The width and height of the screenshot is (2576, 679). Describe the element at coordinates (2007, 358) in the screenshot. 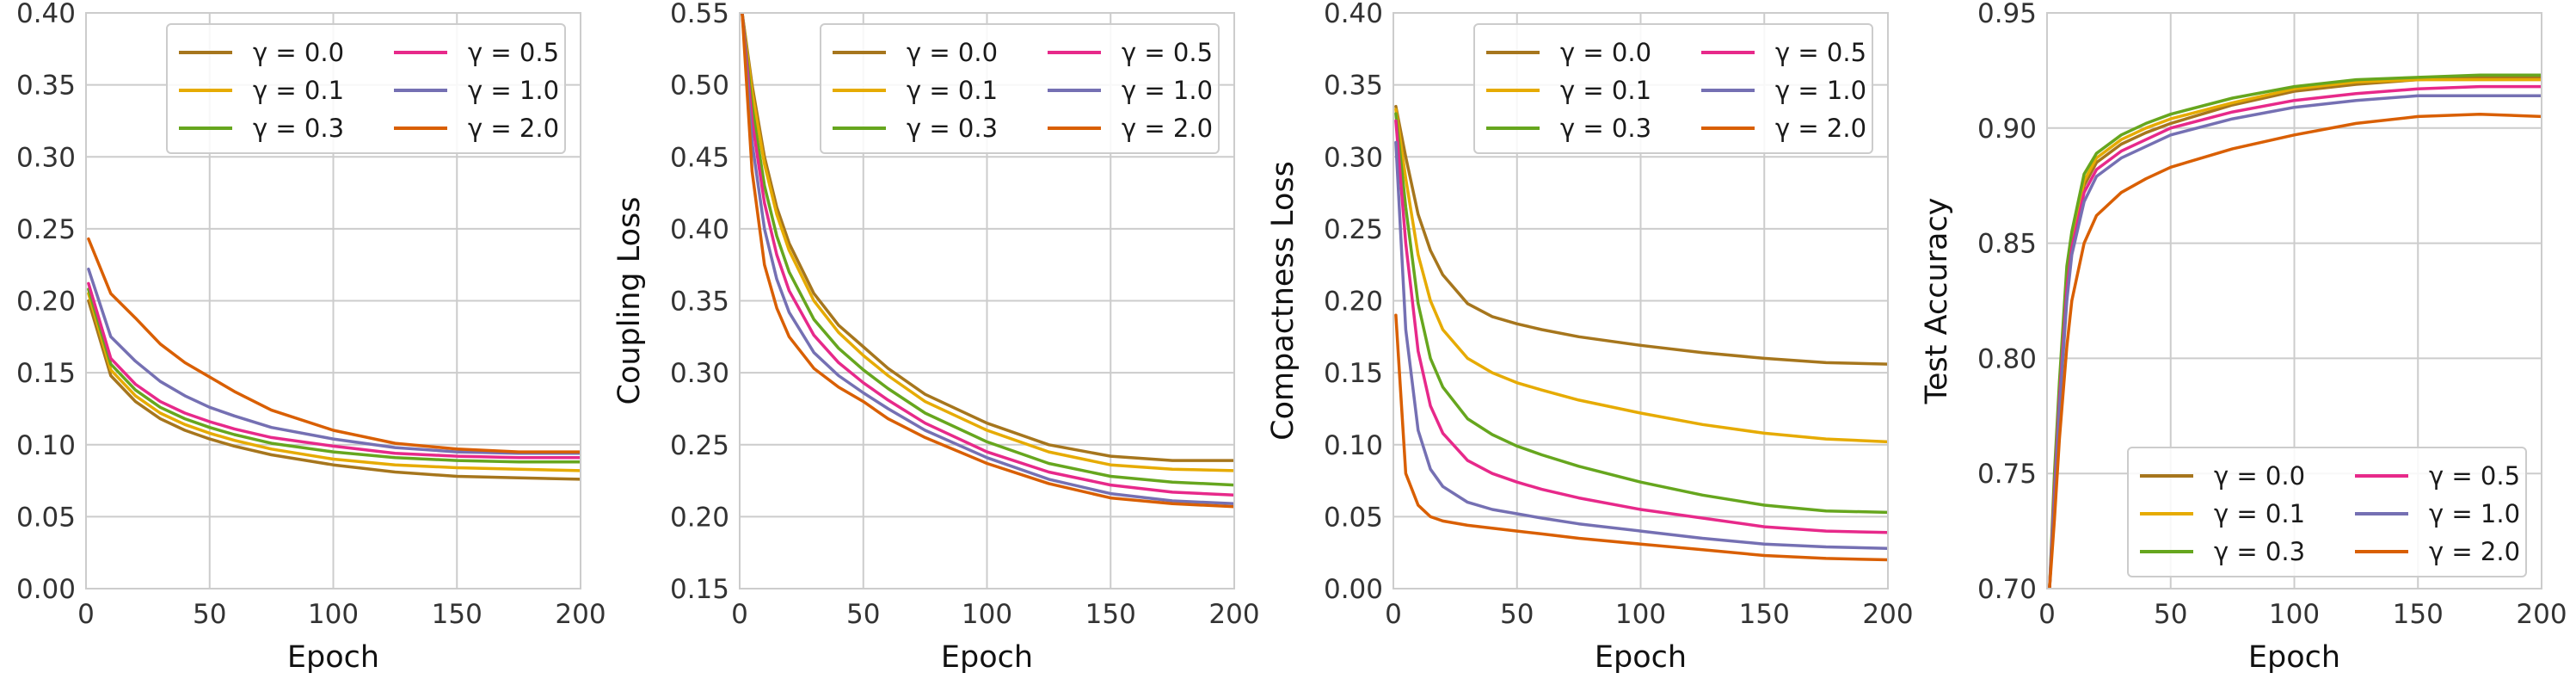

I see `y-tick-label: 0.80` at that location.